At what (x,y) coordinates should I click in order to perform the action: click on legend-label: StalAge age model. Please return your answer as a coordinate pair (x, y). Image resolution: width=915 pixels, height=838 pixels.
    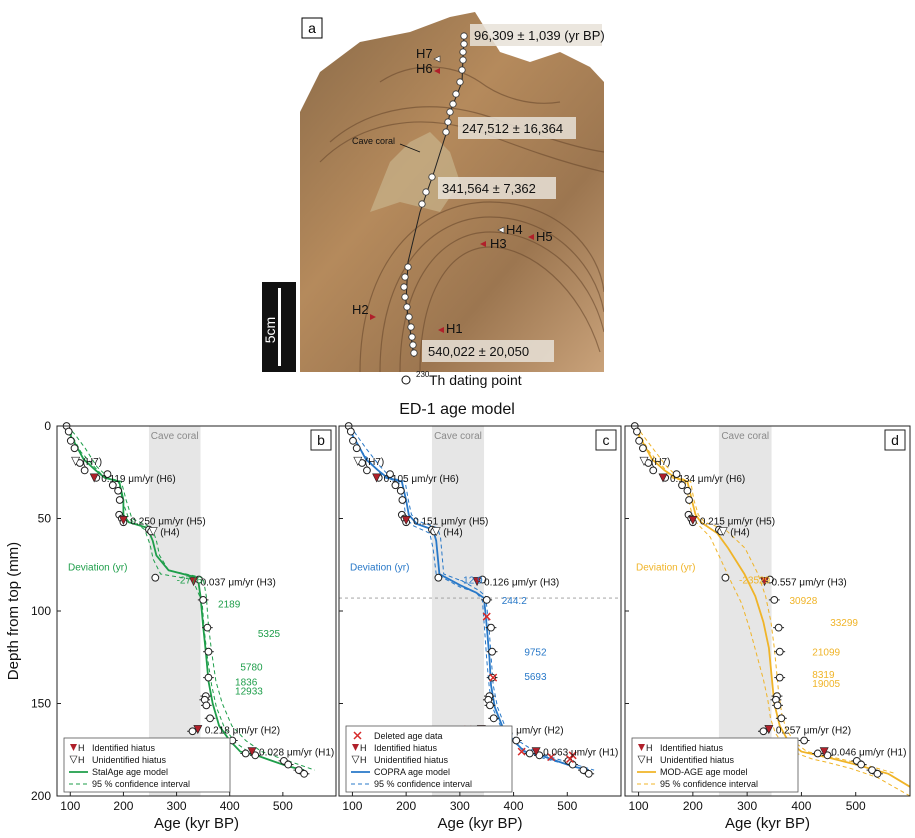
    Looking at the image, I should click on (130, 772).